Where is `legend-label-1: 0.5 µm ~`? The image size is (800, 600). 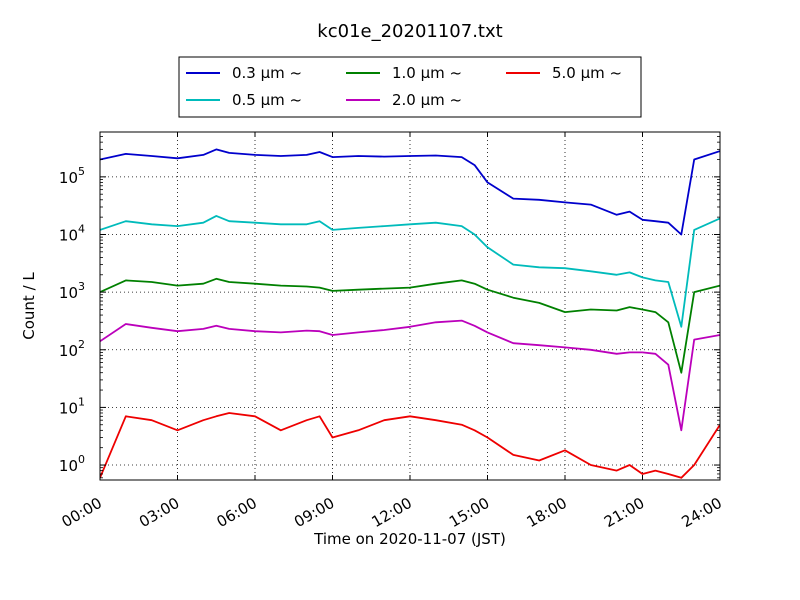
legend-label-1: 0.5 µm ~ is located at coordinates (267, 100).